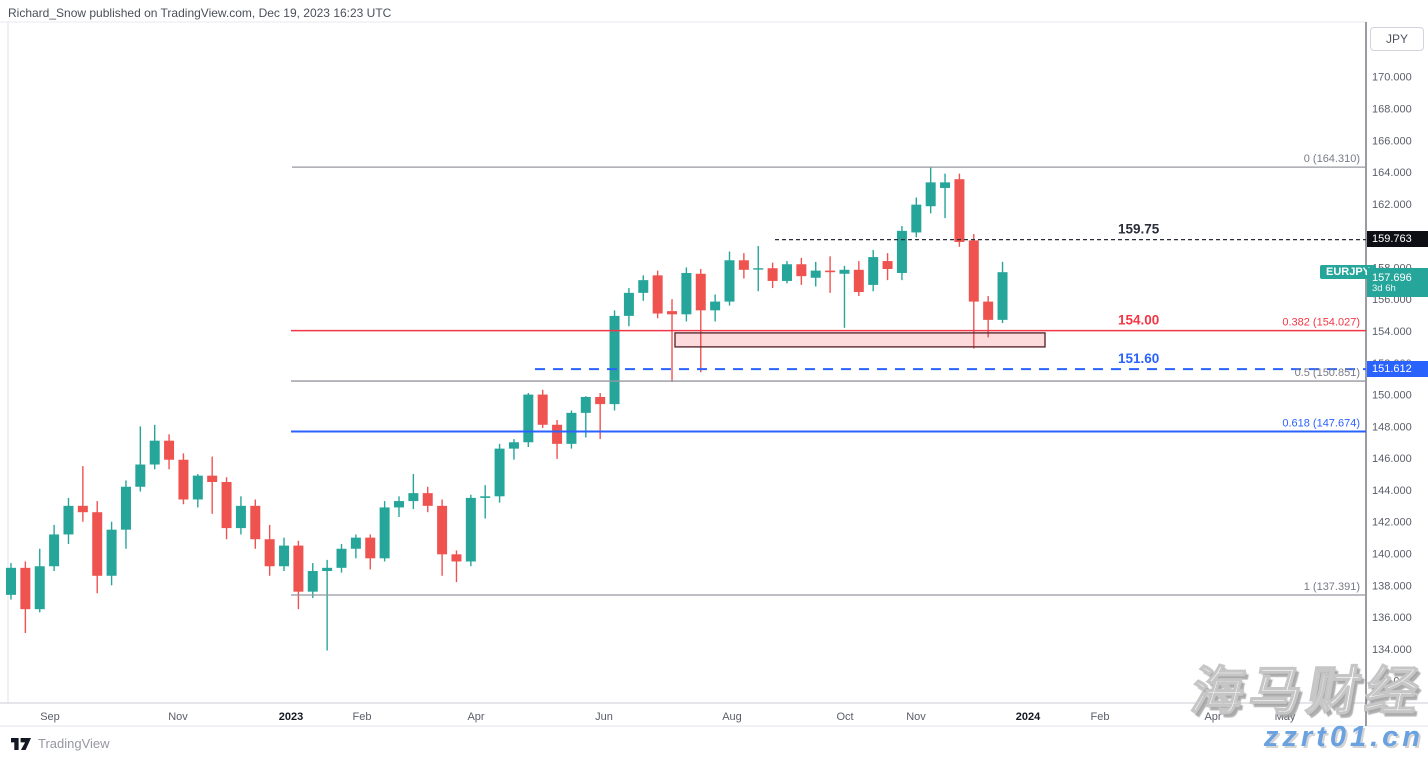 The image size is (1428, 760). Describe the element at coordinates (1392, 277) in the screenshot. I see `price-value: 157.696` at that location.